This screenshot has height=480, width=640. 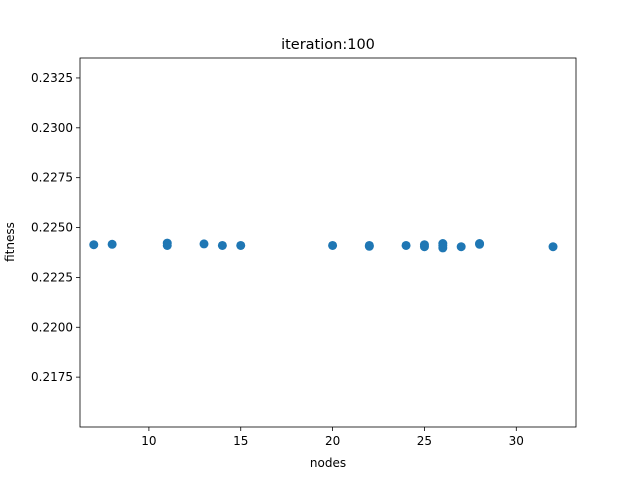 What do you see at coordinates (52, 178) in the screenshot?
I see `y-tick-label: 0.2275` at bounding box center [52, 178].